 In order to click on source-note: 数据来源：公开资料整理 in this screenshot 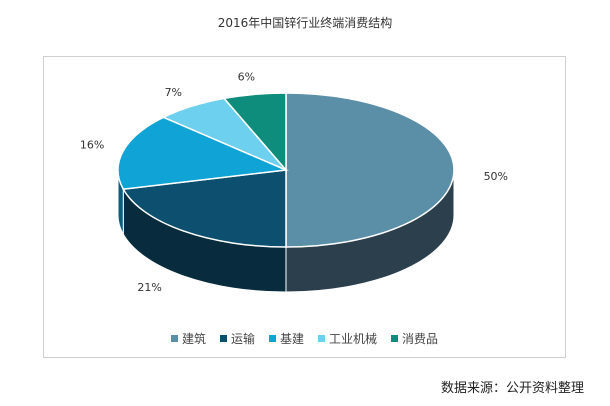, I will do `click(512, 388)`.